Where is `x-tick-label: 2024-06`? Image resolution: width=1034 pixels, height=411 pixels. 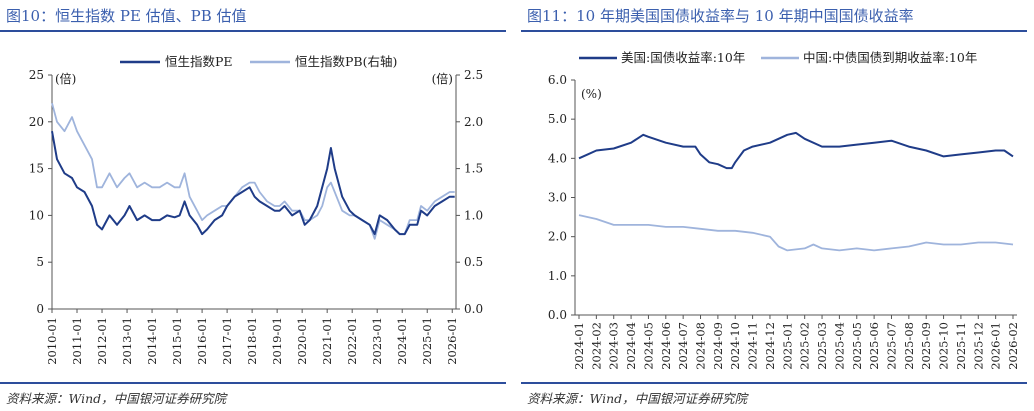
x-tick-label: 2024-06 is located at coordinates (666, 346).